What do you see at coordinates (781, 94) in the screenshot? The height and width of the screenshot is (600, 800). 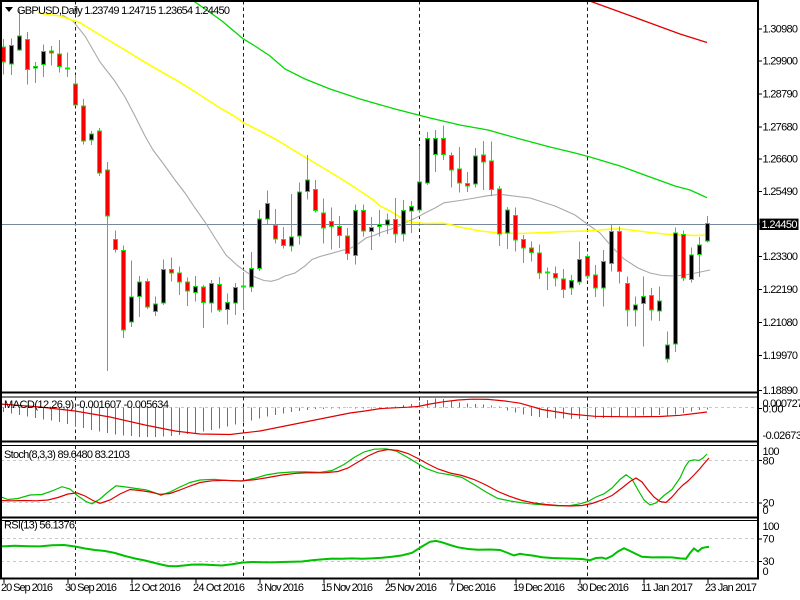 I see `svg-text: 1.28790` at bounding box center [781, 94].